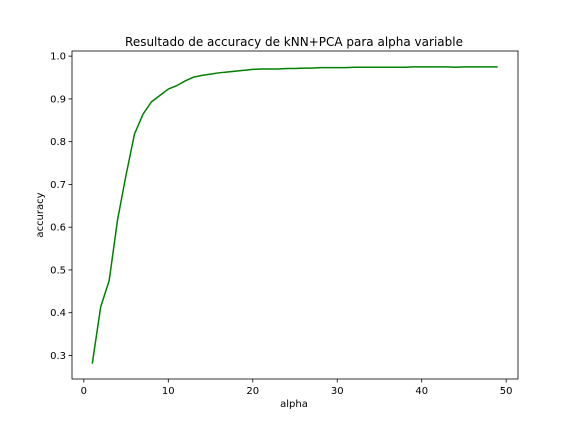 The height and width of the screenshot is (432, 576). I want to click on y-tick-label: 0.8, so click(58, 142).